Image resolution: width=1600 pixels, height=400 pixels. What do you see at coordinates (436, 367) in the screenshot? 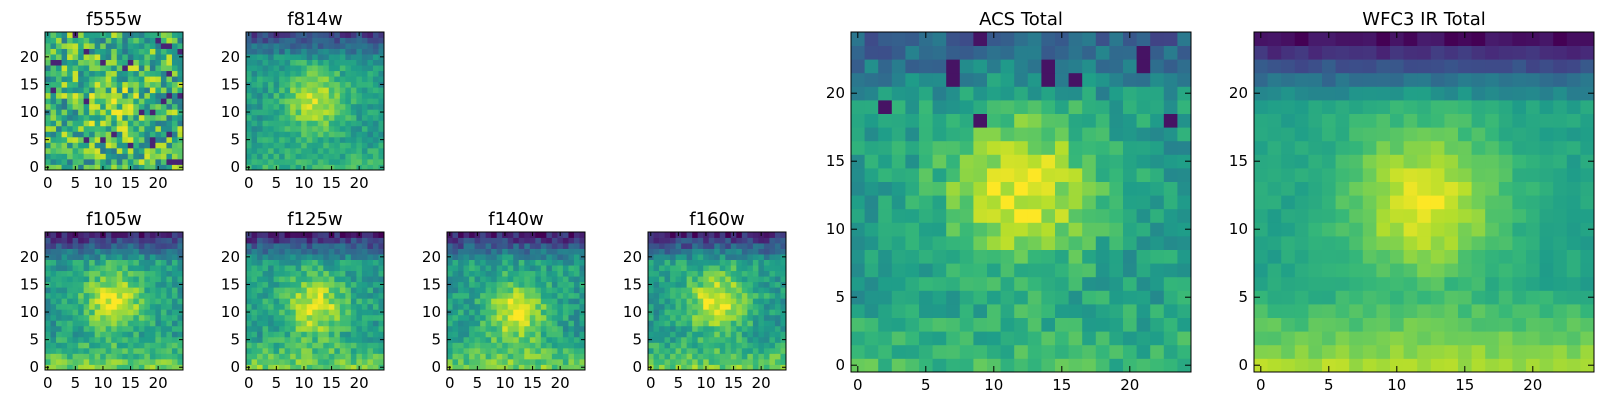
I see `y-tick-label: 0` at bounding box center [436, 367].